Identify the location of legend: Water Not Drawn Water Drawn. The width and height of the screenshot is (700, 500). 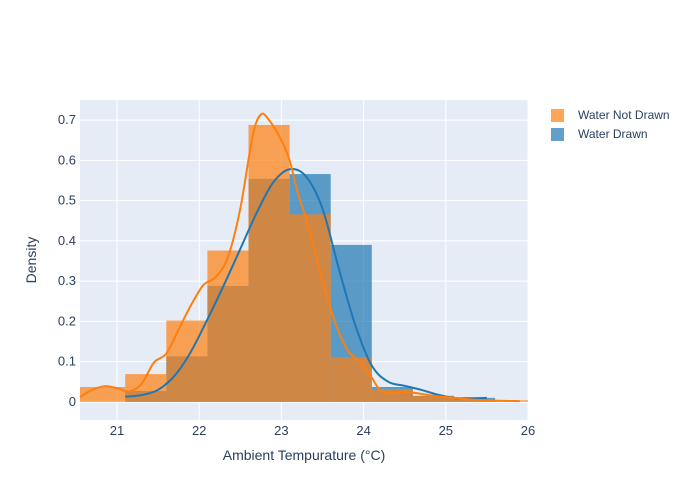
(610, 124).